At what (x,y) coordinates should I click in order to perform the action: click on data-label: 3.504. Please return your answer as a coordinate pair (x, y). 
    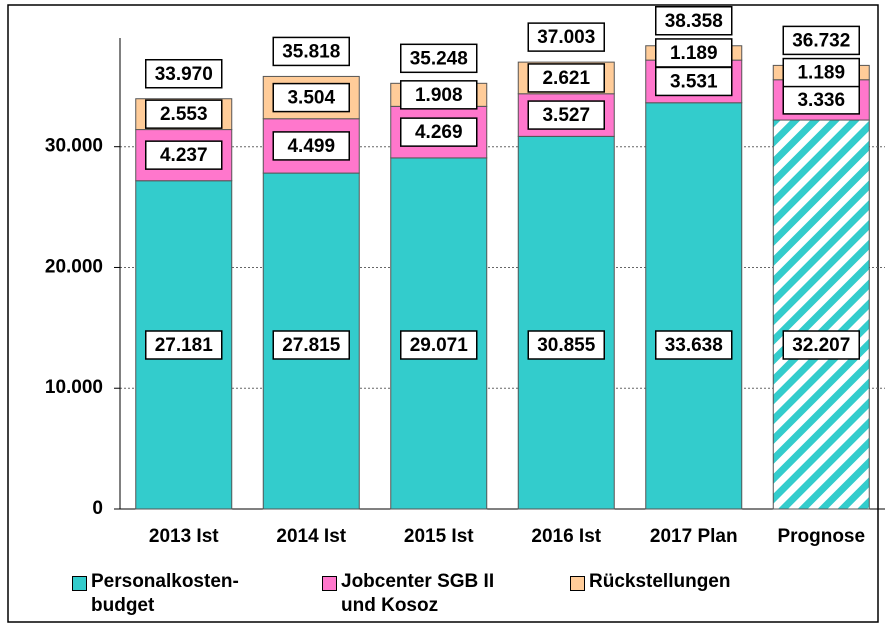
    Looking at the image, I should click on (311, 98).